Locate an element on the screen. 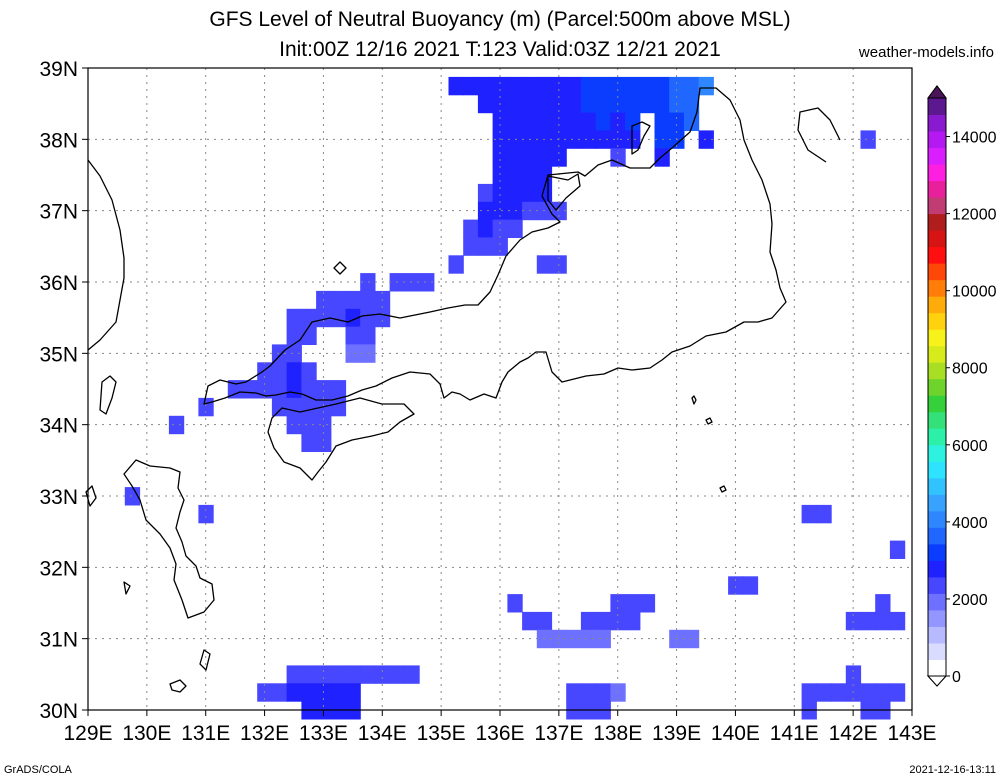 The image size is (1000, 779). x-tick-label: 132E is located at coordinates (264, 733).